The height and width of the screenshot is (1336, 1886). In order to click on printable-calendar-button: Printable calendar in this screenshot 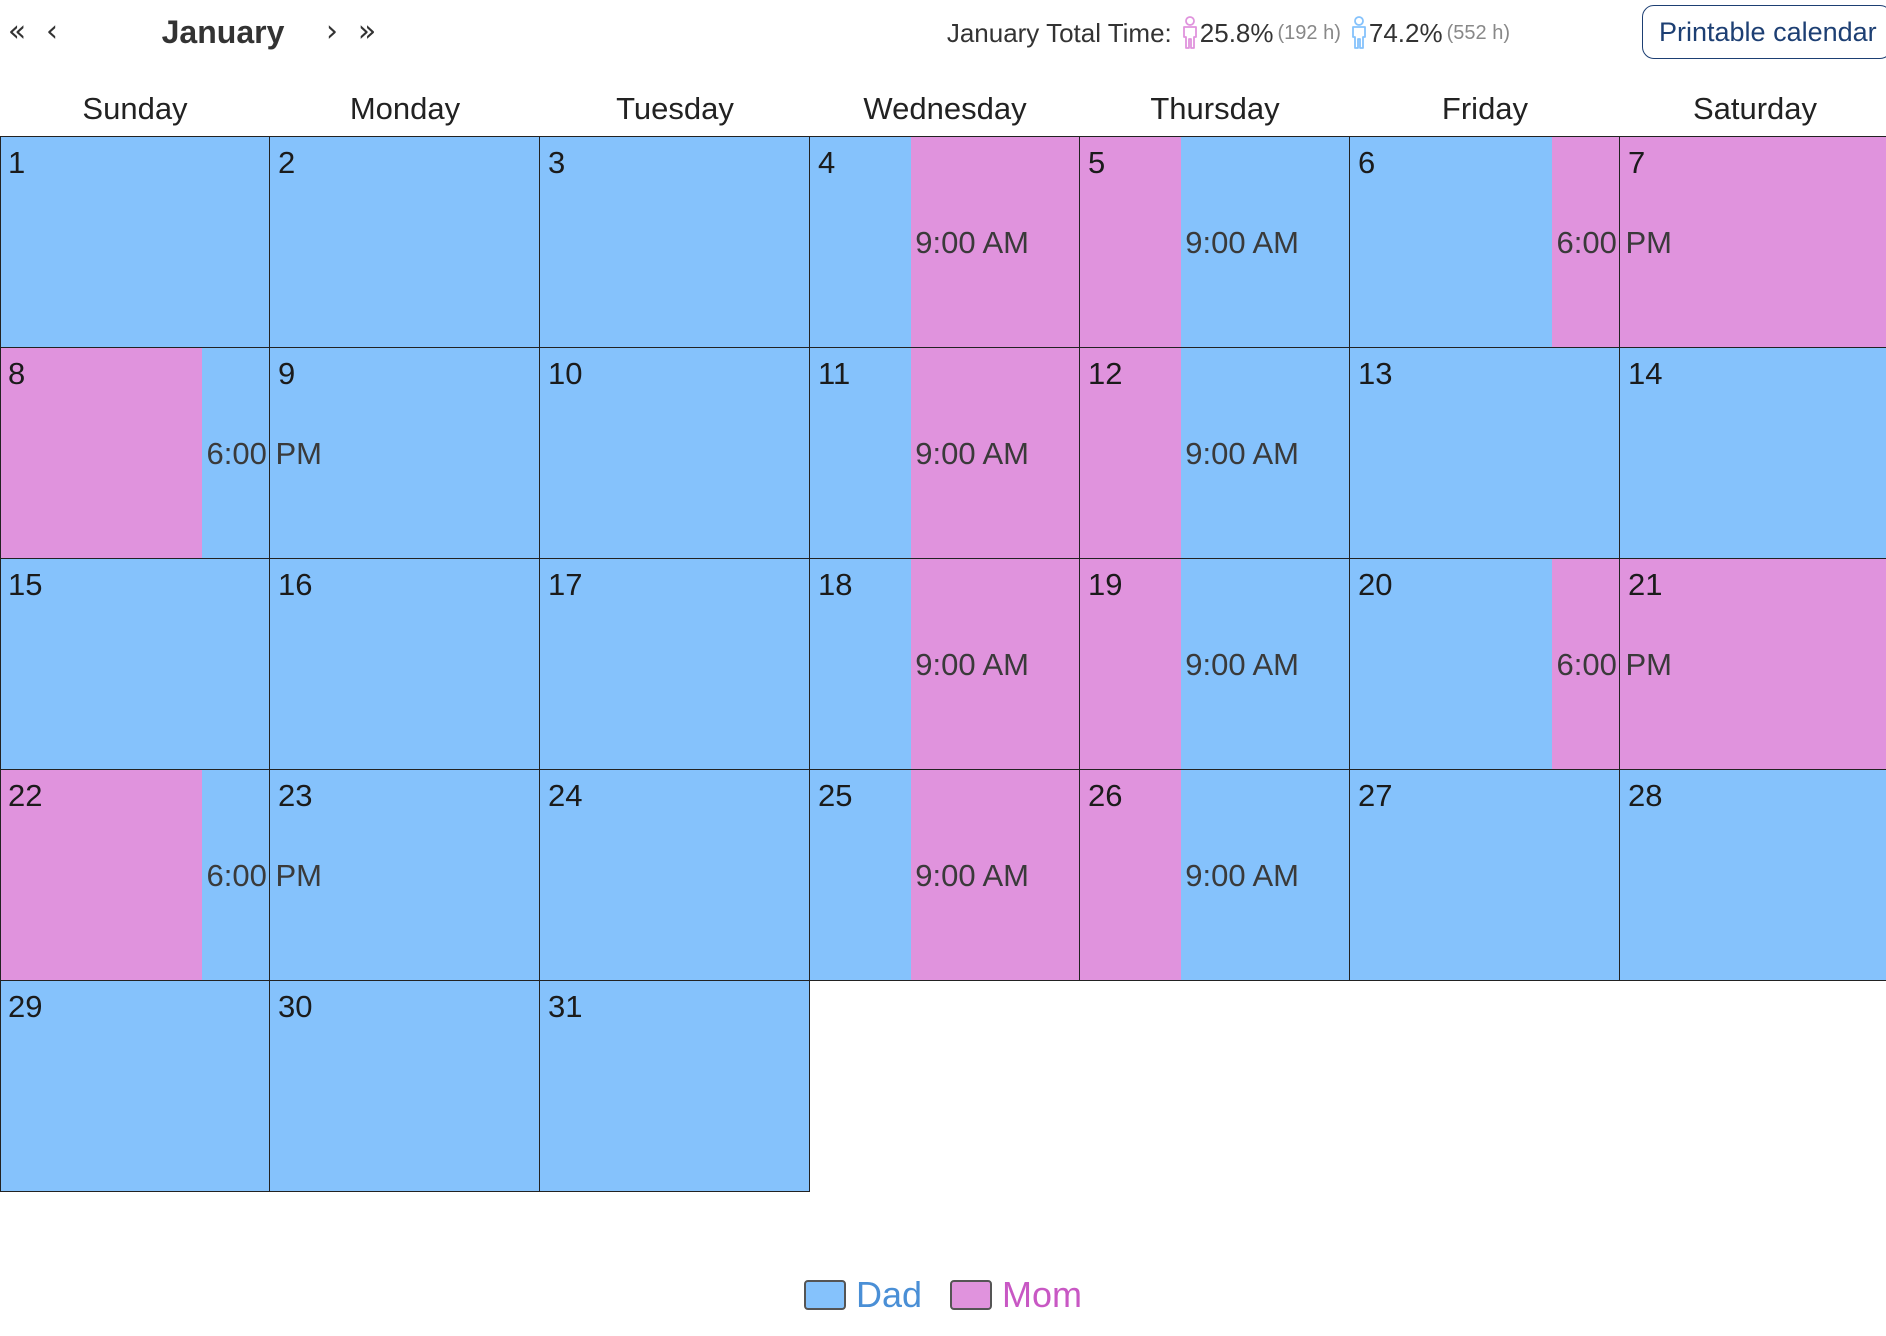, I will do `click(1764, 32)`.